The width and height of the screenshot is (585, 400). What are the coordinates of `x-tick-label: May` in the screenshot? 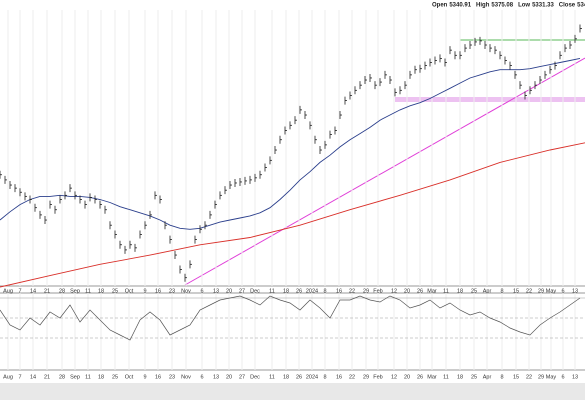 It's located at (551, 291).